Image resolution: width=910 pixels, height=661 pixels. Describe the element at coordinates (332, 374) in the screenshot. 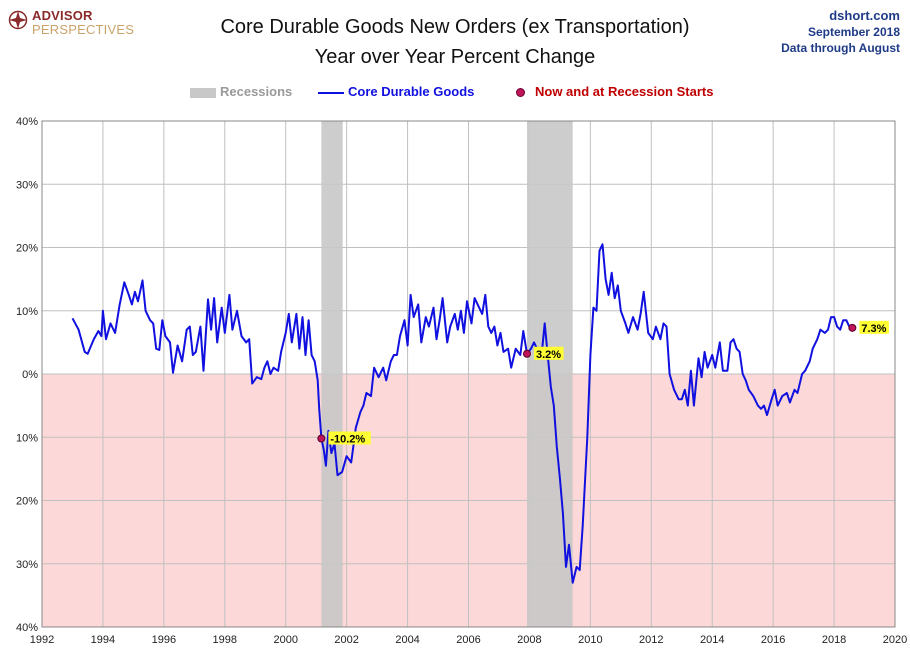

I see `recession-band` at that location.